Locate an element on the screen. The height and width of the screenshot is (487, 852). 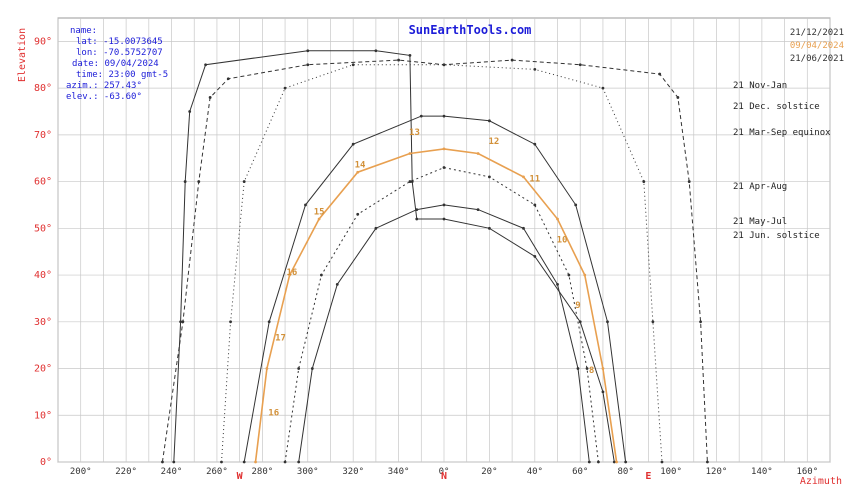
legend: 21/12/2021 09/04/2024 21/06/2021 is located at coordinates (817, 46).